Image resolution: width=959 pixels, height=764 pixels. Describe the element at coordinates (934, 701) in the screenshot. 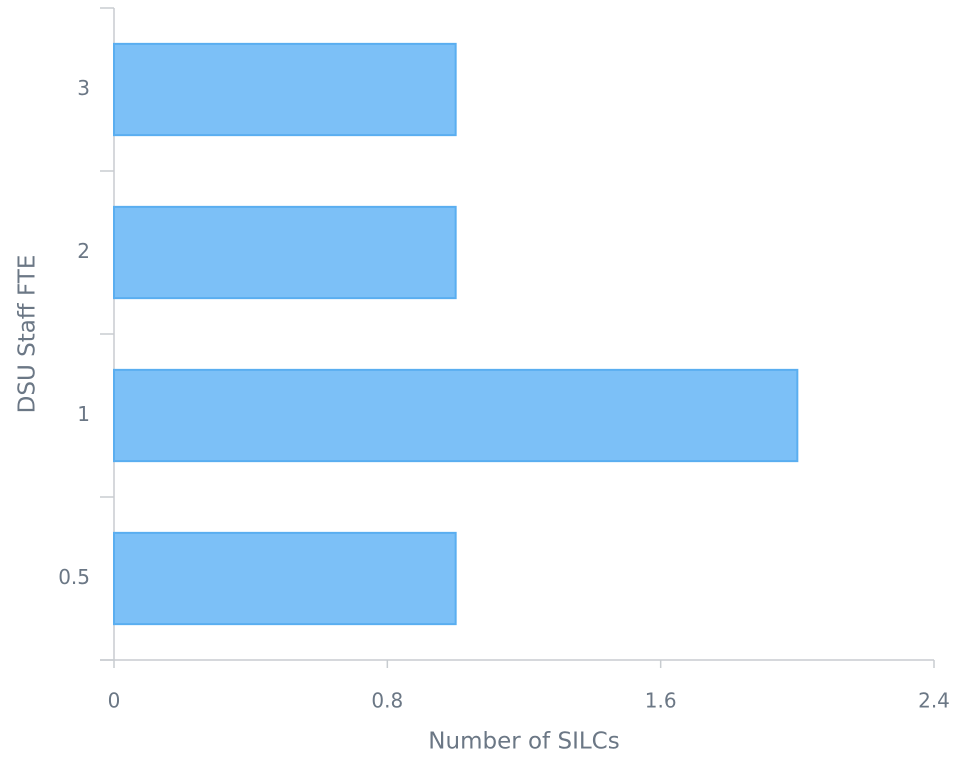

I see `x-tick-label: 2.4` at that location.